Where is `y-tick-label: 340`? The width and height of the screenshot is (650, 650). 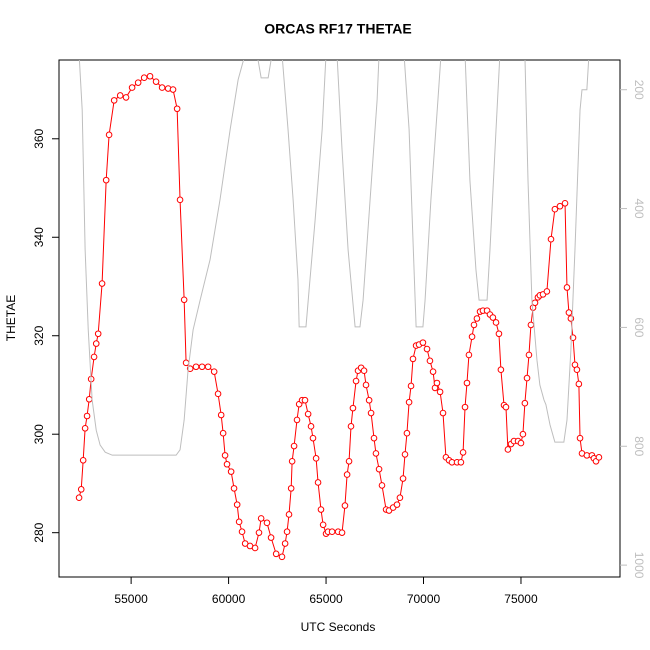 y-tick-label: 340 is located at coordinates (39, 237).